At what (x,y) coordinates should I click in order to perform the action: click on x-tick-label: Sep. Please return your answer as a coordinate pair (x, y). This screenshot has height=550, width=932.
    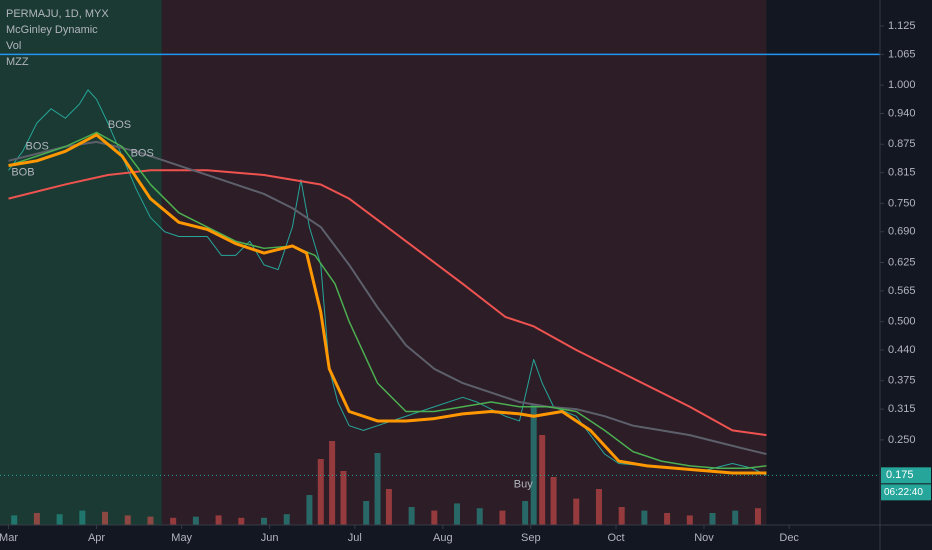
    Looking at the image, I should click on (531, 538).